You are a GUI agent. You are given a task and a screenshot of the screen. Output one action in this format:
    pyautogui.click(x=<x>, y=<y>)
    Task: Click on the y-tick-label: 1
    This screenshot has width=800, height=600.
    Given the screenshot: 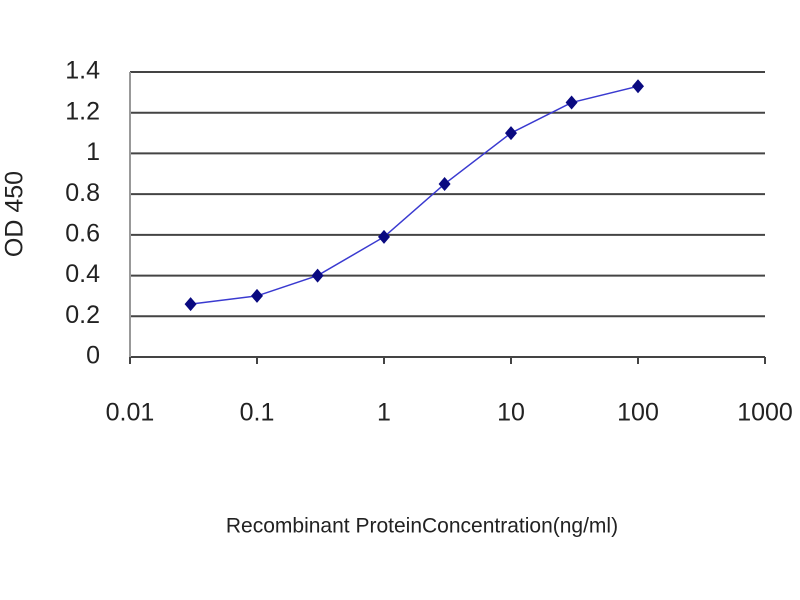 What is the action you would take?
    pyautogui.click(x=93, y=152)
    